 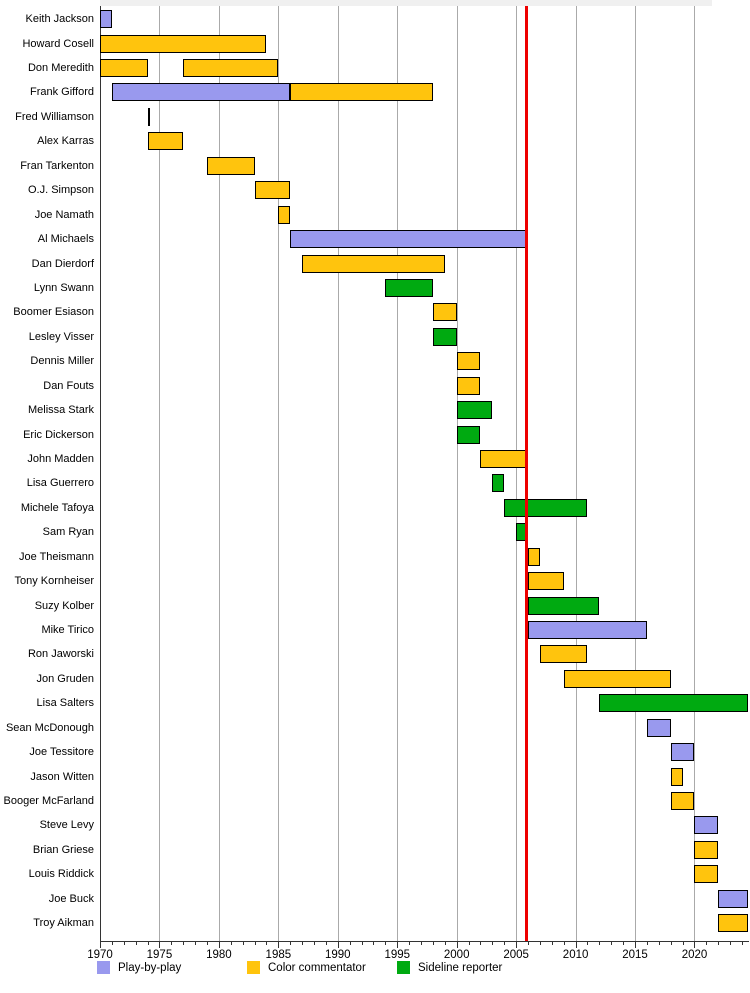 I want to click on row-label: Sean McDonough, so click(x=49, y=727).